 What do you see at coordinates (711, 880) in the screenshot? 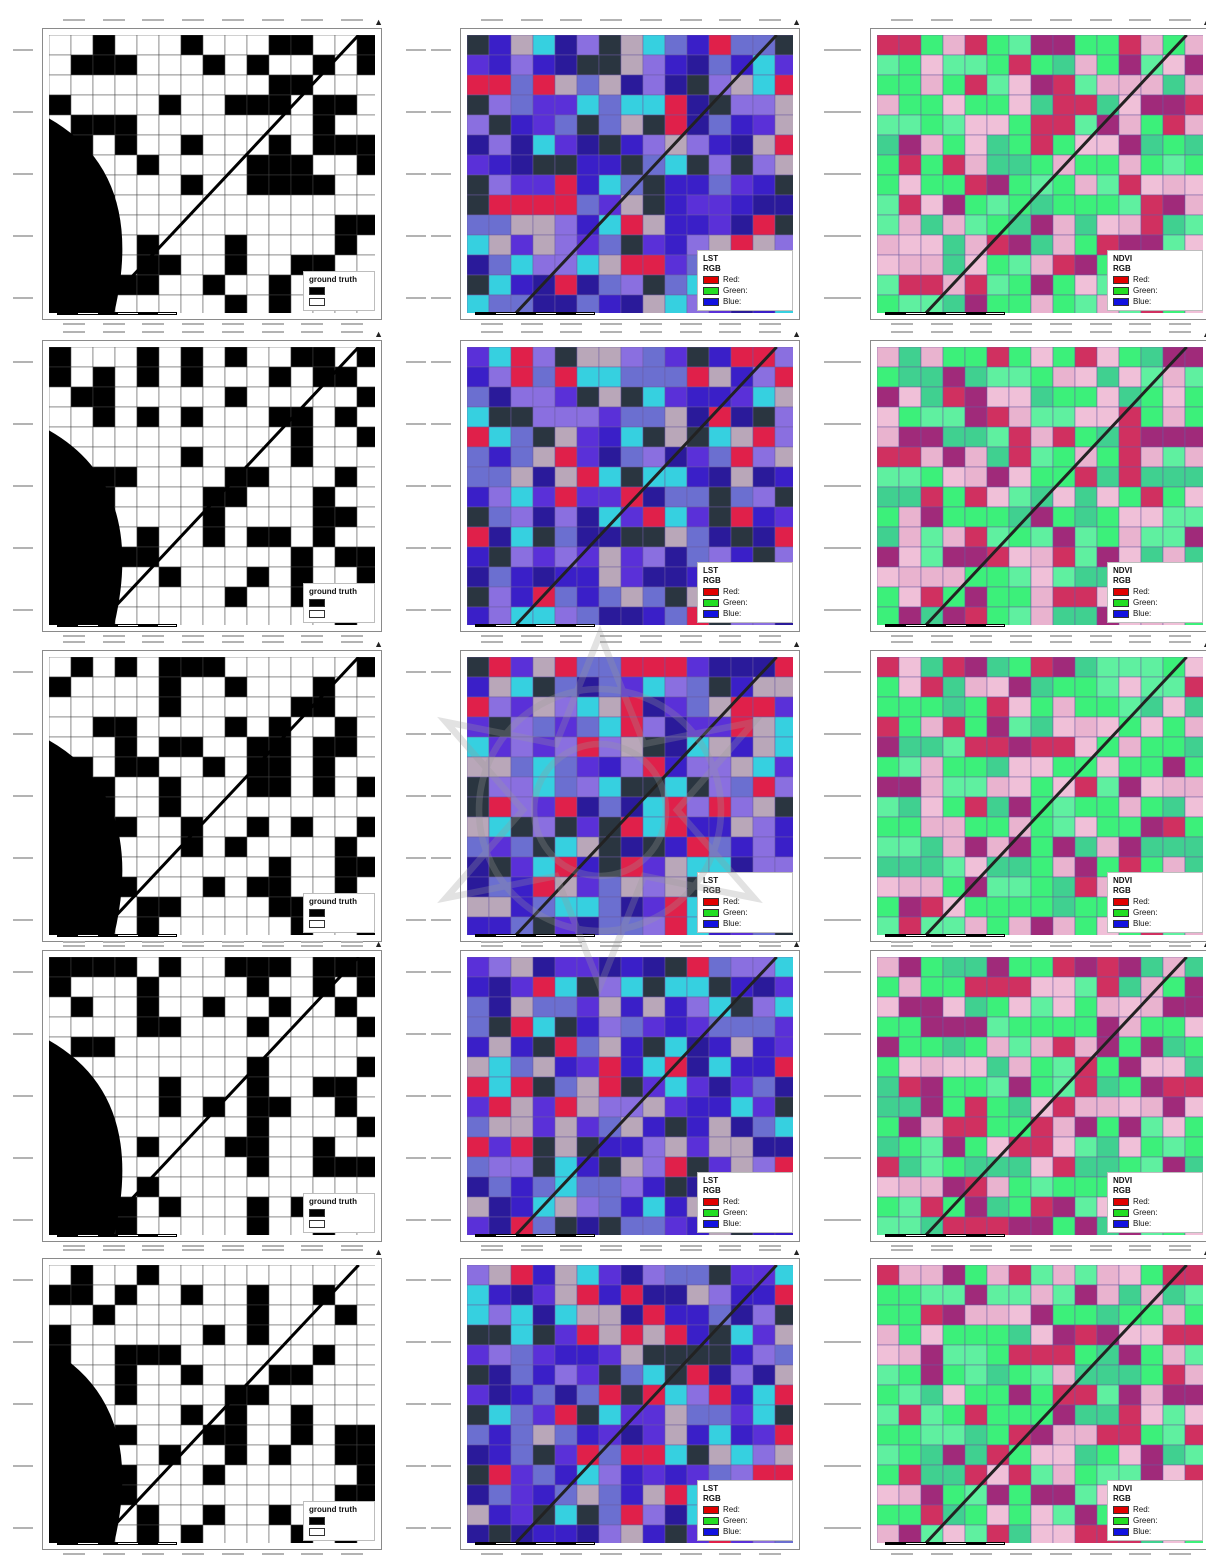
I see `legend-title: LST` at bounding box center [711, 880].